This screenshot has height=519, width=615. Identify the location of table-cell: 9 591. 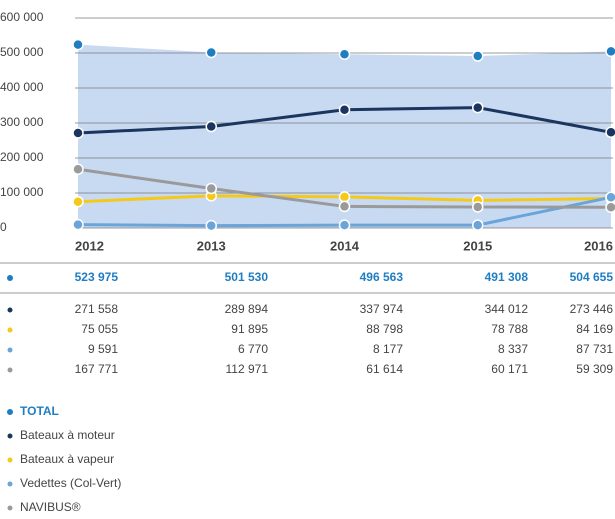
(103, 349).